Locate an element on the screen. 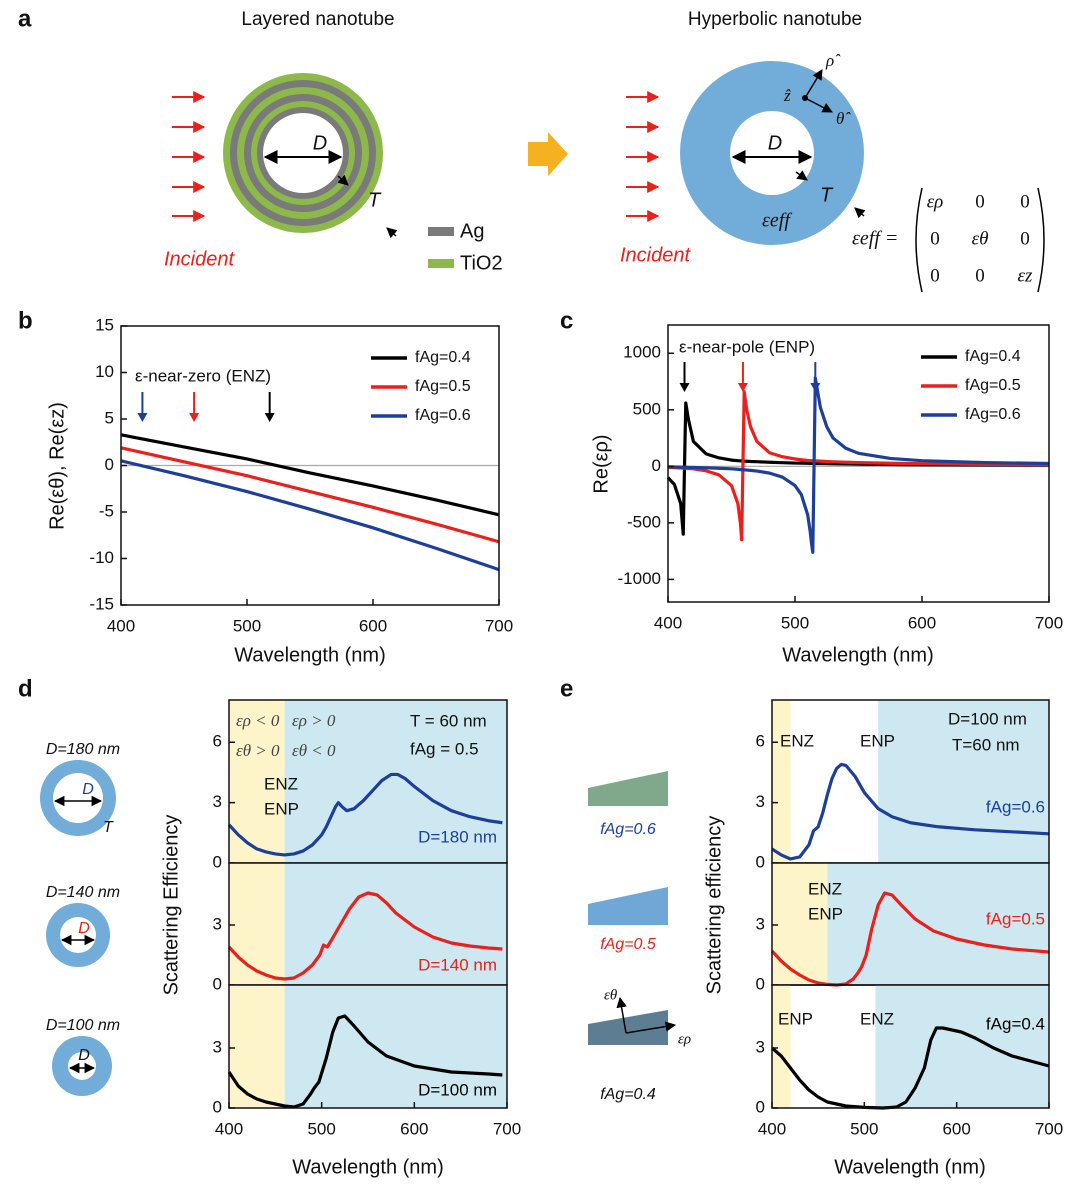 Image resolution: width=1083 pixels, height=1186 pixels. incident-arrows is located at coordinates (416, 156).